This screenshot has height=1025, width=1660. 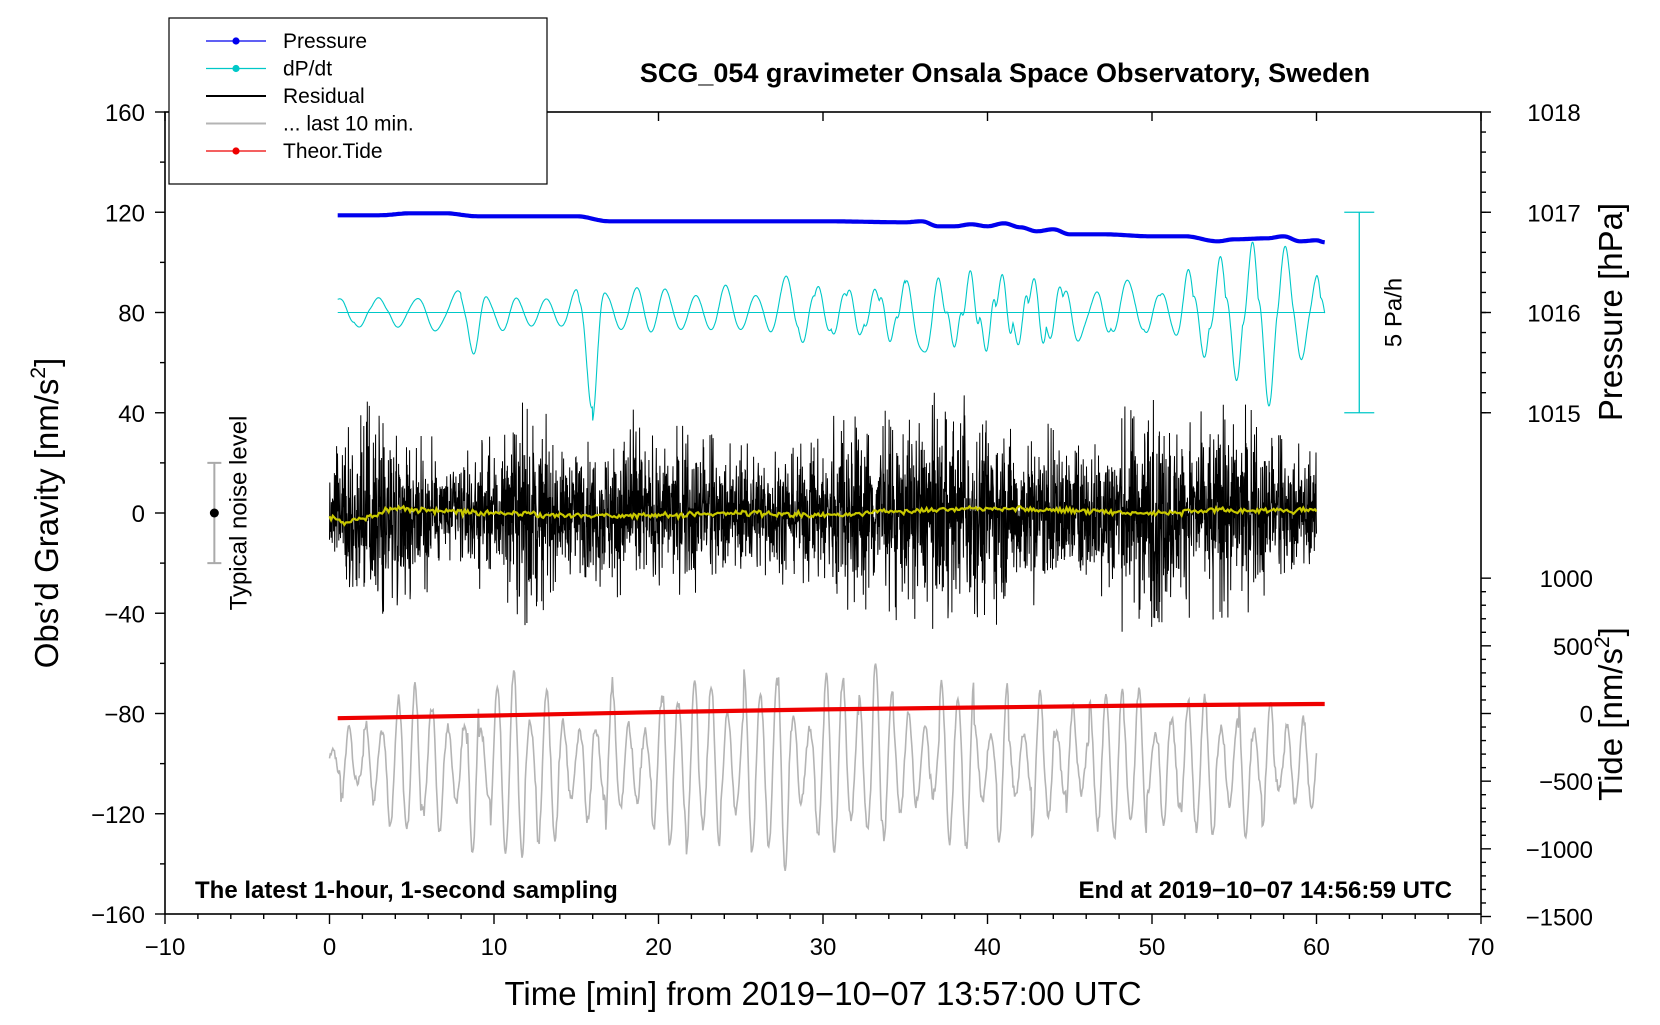 I want to click on dpdt-scale-label: 5 Pa/h, so click(x=1393, y=312).